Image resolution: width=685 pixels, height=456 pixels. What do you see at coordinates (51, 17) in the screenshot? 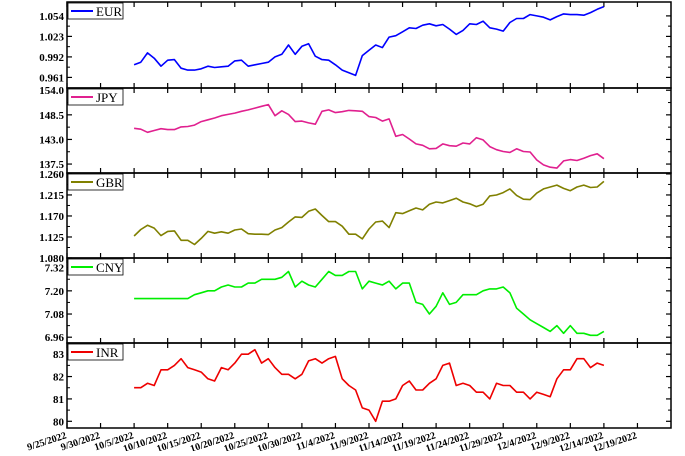
I see `y-tick-label: 1.054` at bounding box center [51, 17].